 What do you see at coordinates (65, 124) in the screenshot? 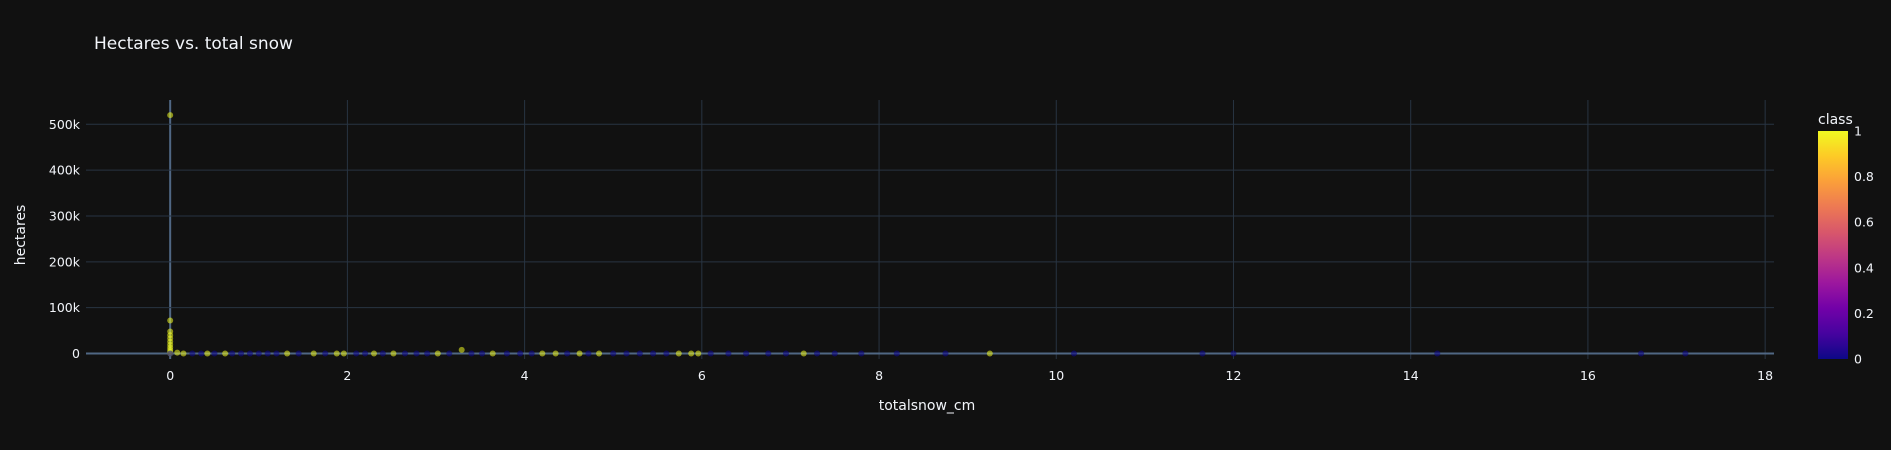
I see `y-tick-label: 500k` at bounding box center [65, 124].